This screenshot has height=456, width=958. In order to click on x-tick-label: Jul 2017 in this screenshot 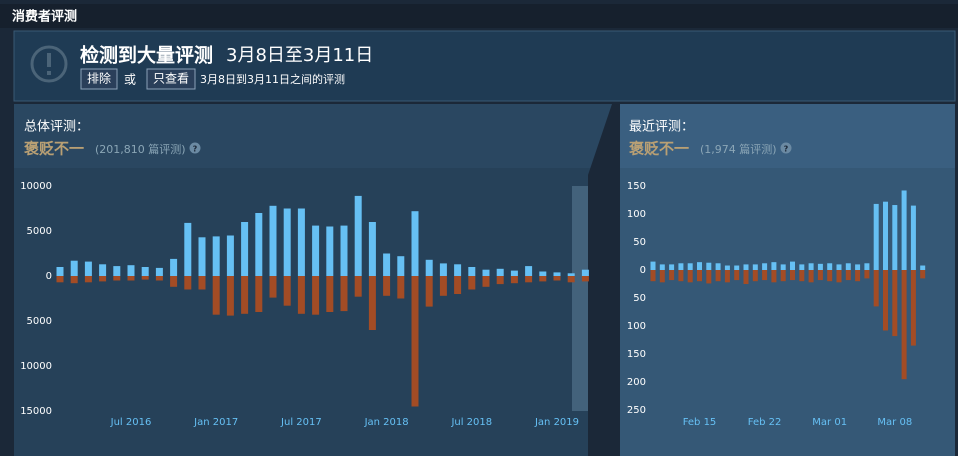, I will do `click(301, 422)`.